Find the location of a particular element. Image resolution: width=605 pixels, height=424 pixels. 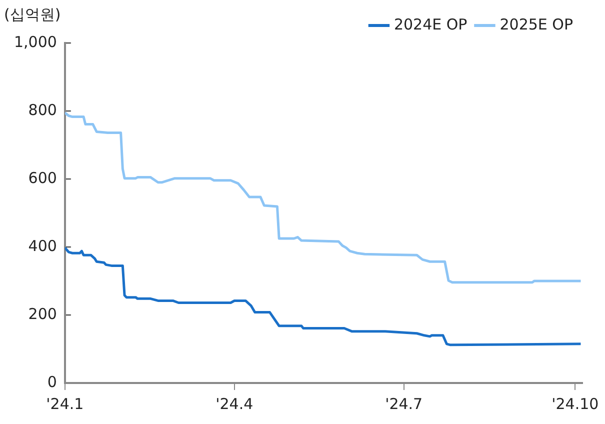

legend-label: 2025E OP is located at coordinates (537, 24).